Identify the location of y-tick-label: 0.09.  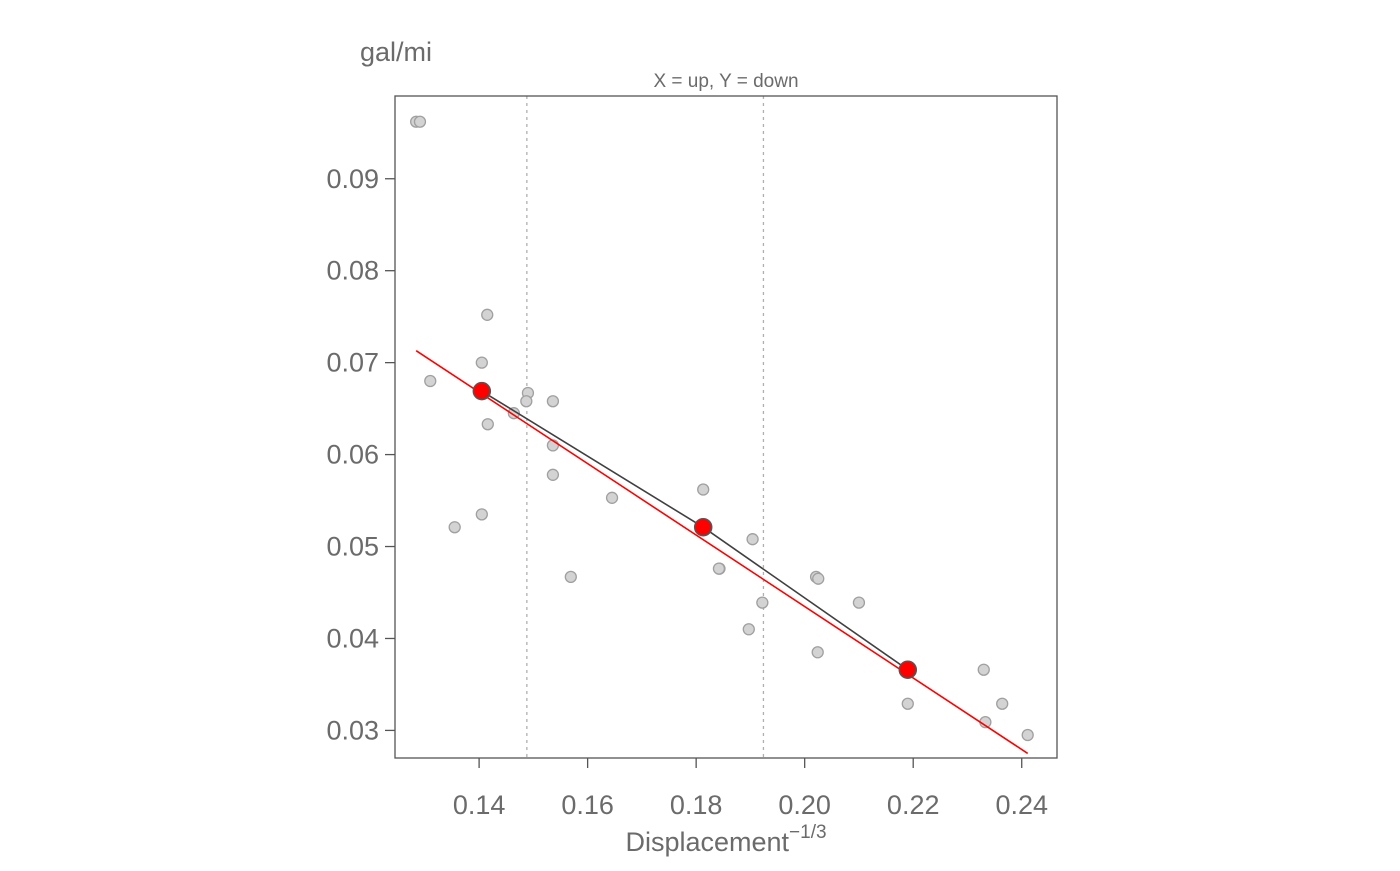
(352, 179).